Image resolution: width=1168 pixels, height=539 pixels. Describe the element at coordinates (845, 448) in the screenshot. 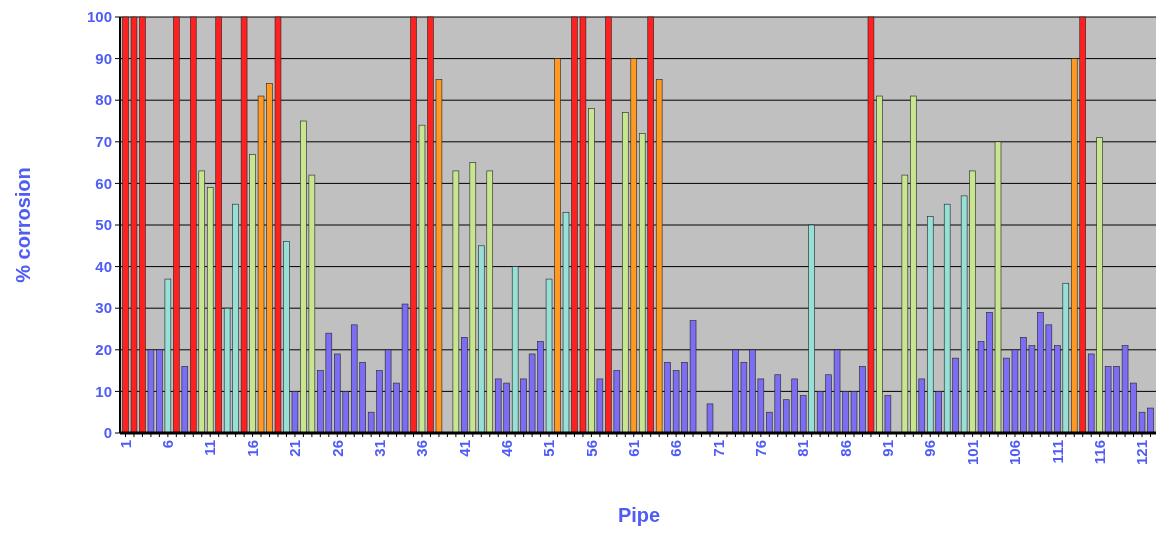

I see `x-tick-label: 86` at that location.